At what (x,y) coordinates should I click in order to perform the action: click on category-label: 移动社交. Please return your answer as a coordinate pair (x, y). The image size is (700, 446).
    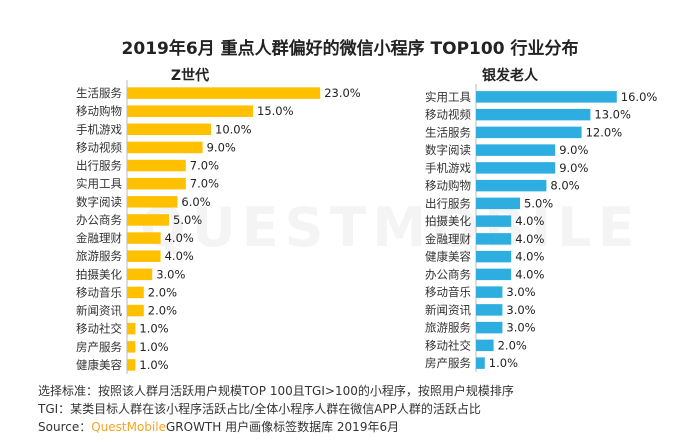
    Looking at the image, I should click on (448, 345).